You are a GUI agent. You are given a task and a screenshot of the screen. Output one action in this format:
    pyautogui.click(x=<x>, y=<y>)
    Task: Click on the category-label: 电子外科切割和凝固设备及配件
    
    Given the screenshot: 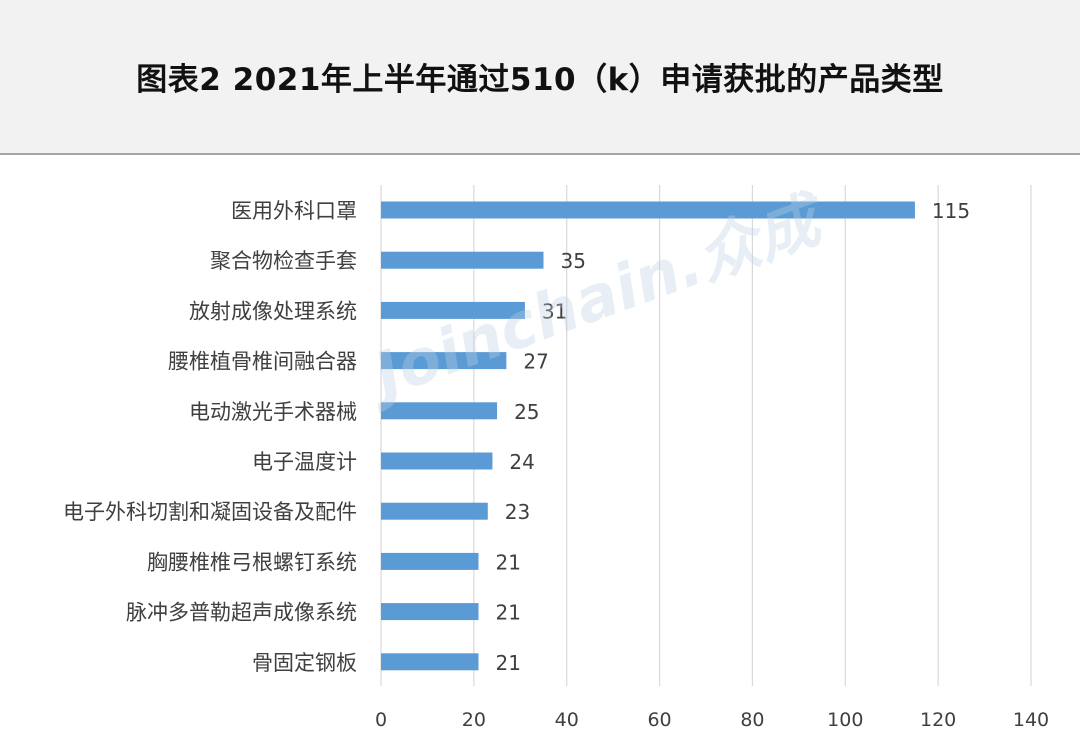 What is the action you would take?
    pyautogui.click(x=210, y=512)
    